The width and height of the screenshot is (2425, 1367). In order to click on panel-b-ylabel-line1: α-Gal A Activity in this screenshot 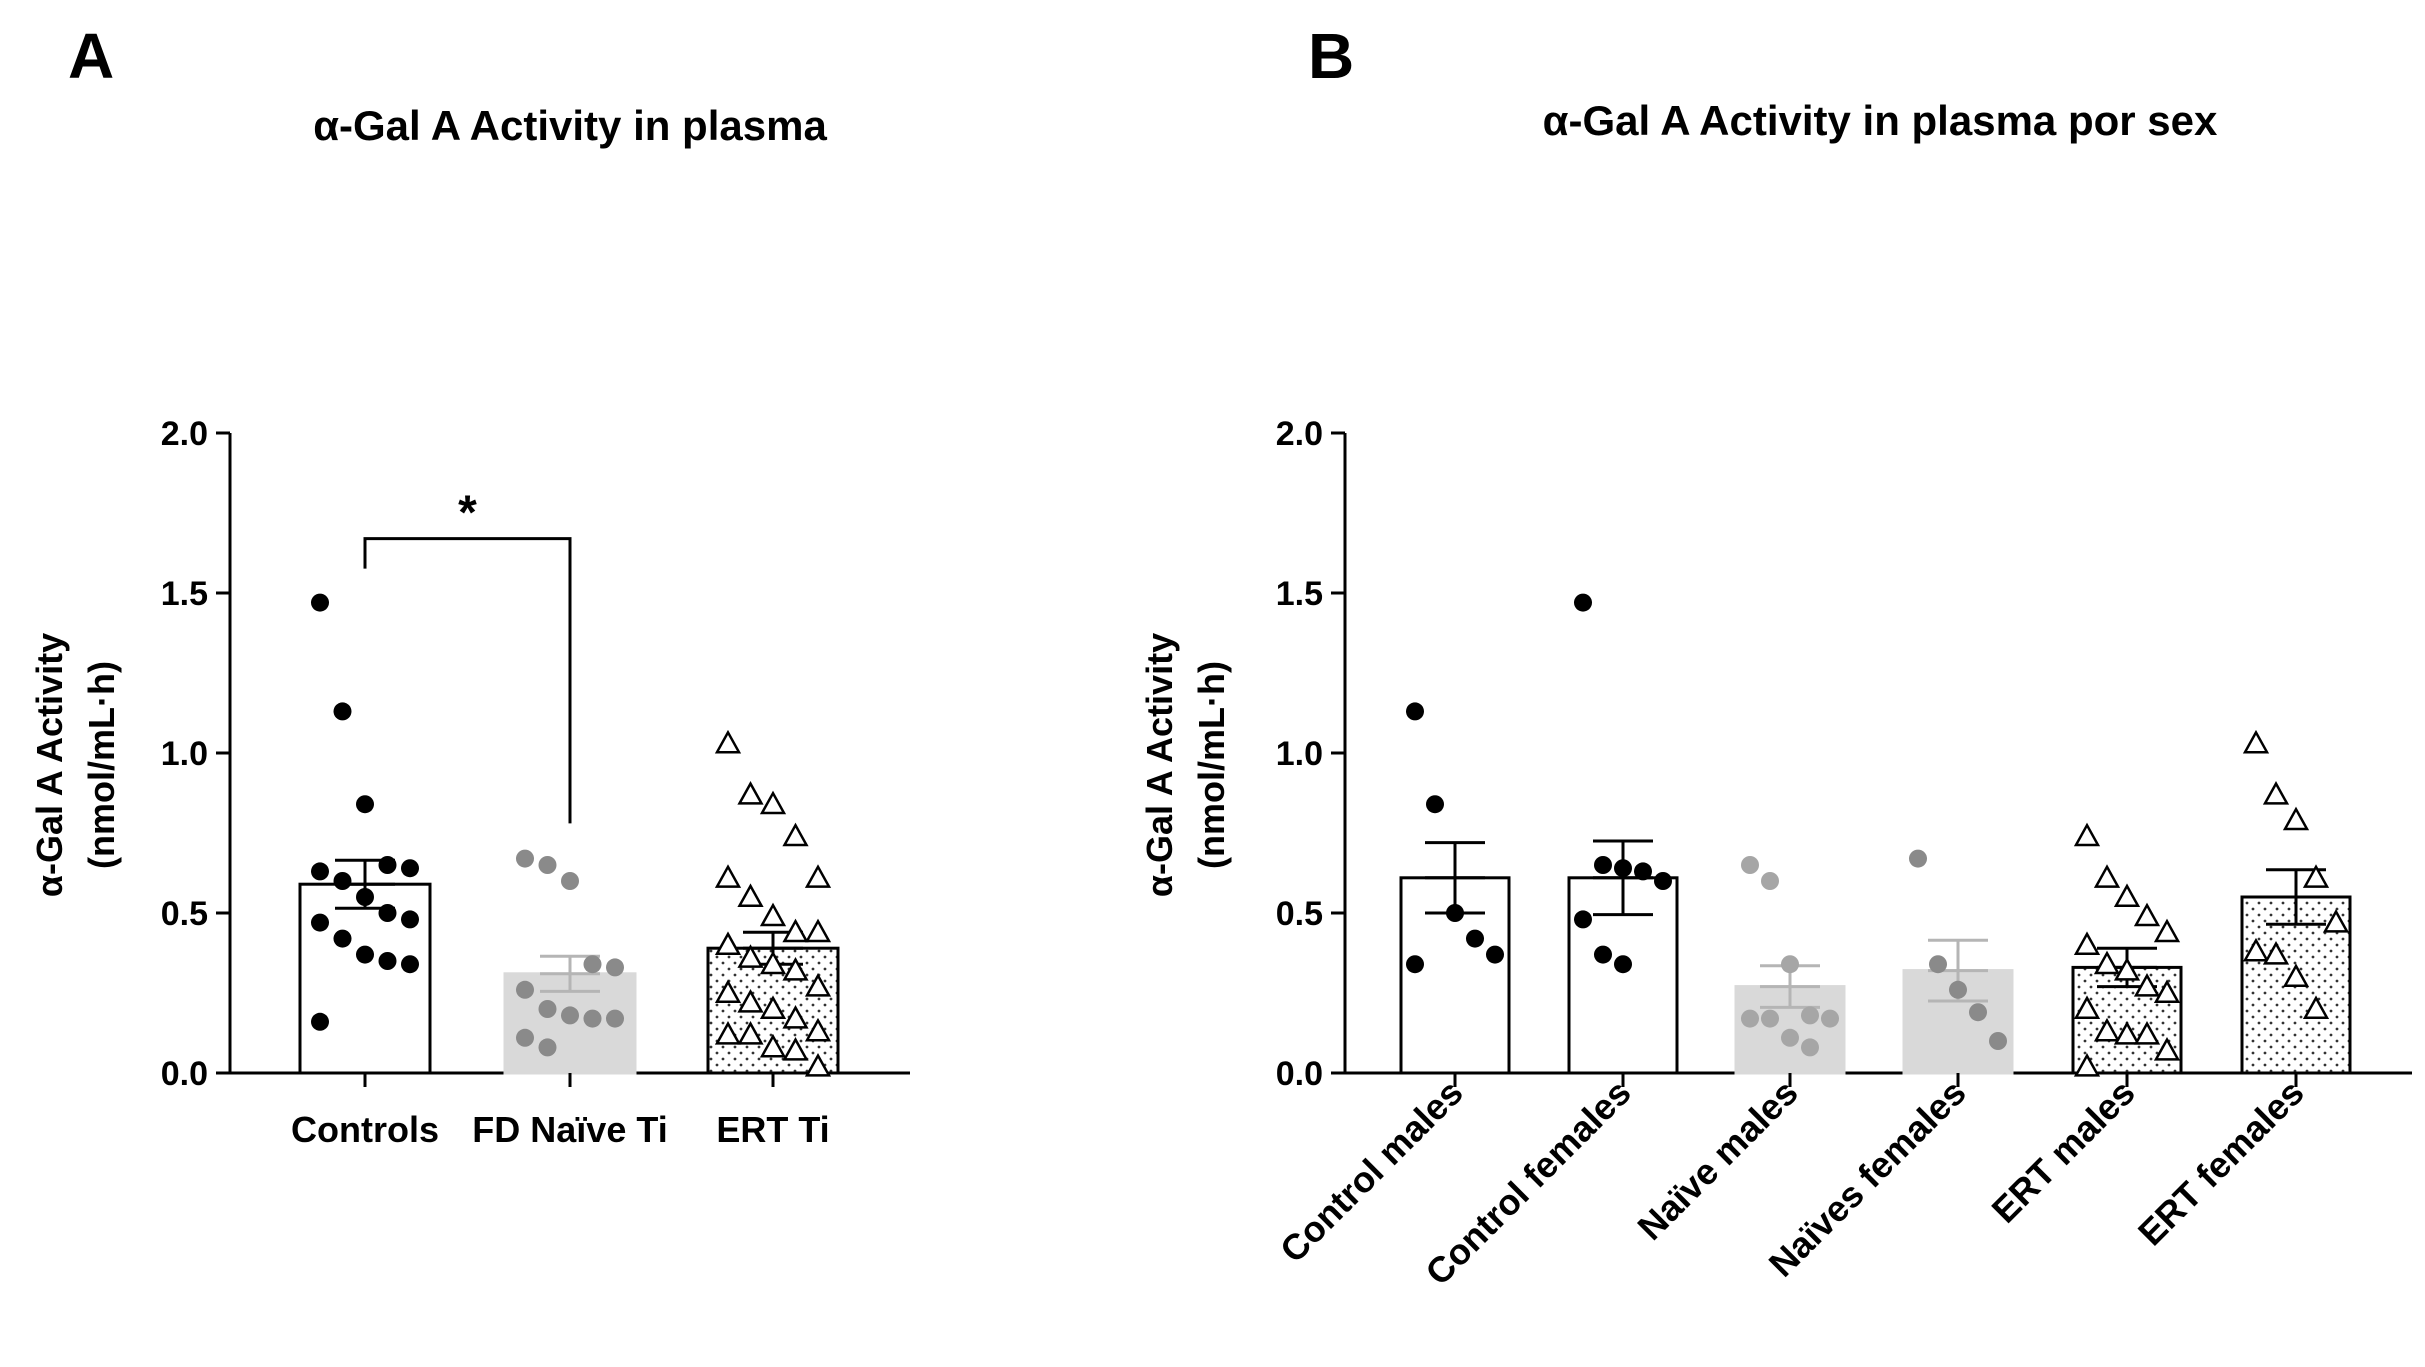, I will do `click(1159, 765)`.